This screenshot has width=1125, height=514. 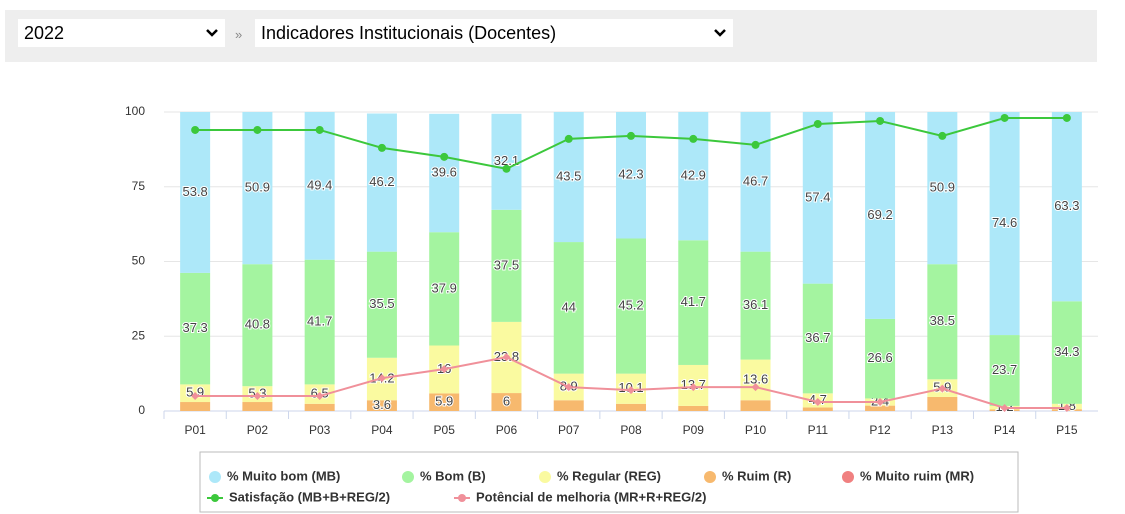 I want to click on x-tick-label: P08, so click(x=631, y=430).